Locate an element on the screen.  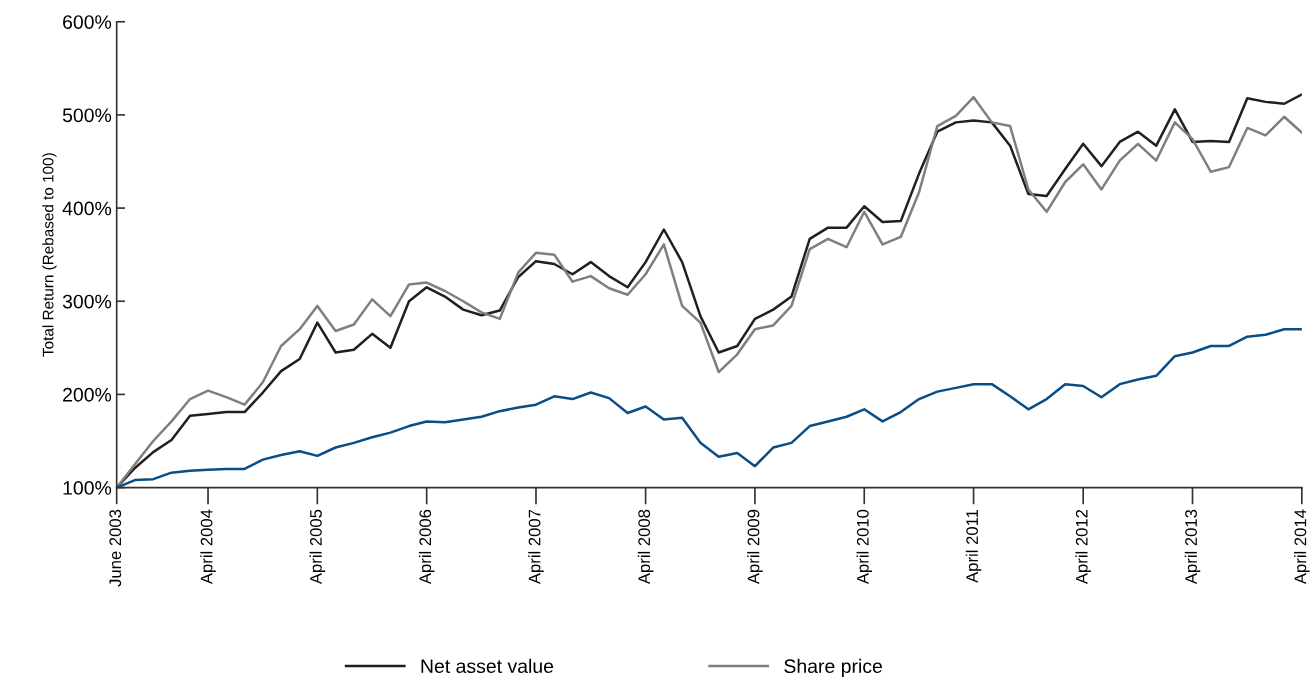
x-tick-label: April 2013 is located at coordinates (1192, 547).